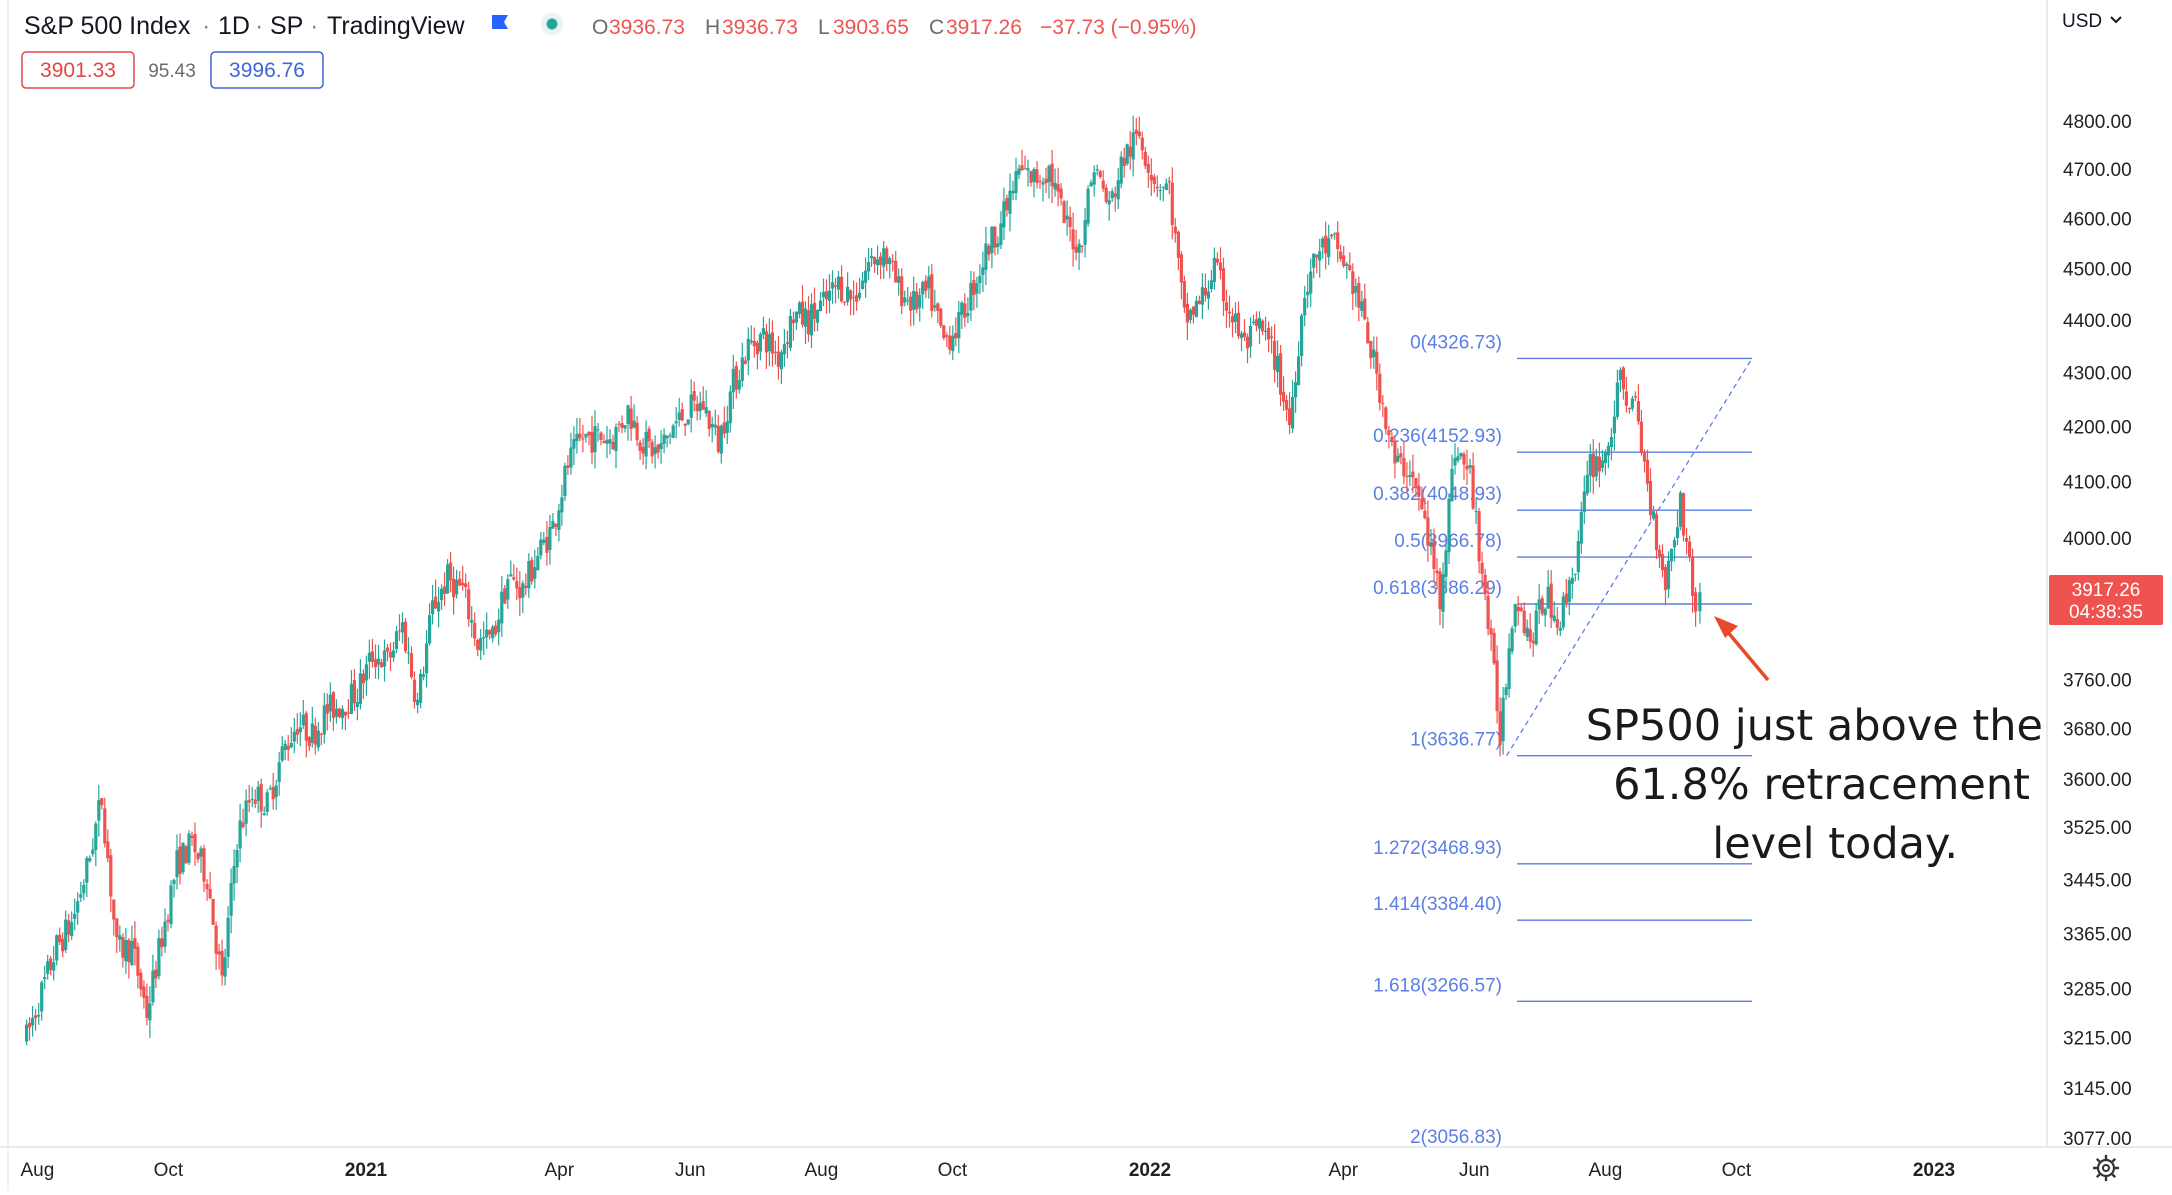 This screenshot has width=2172, height=1195. Describe the element at coordinates (552, 24) in the screenshot. I see `market-status-icon` at that location.